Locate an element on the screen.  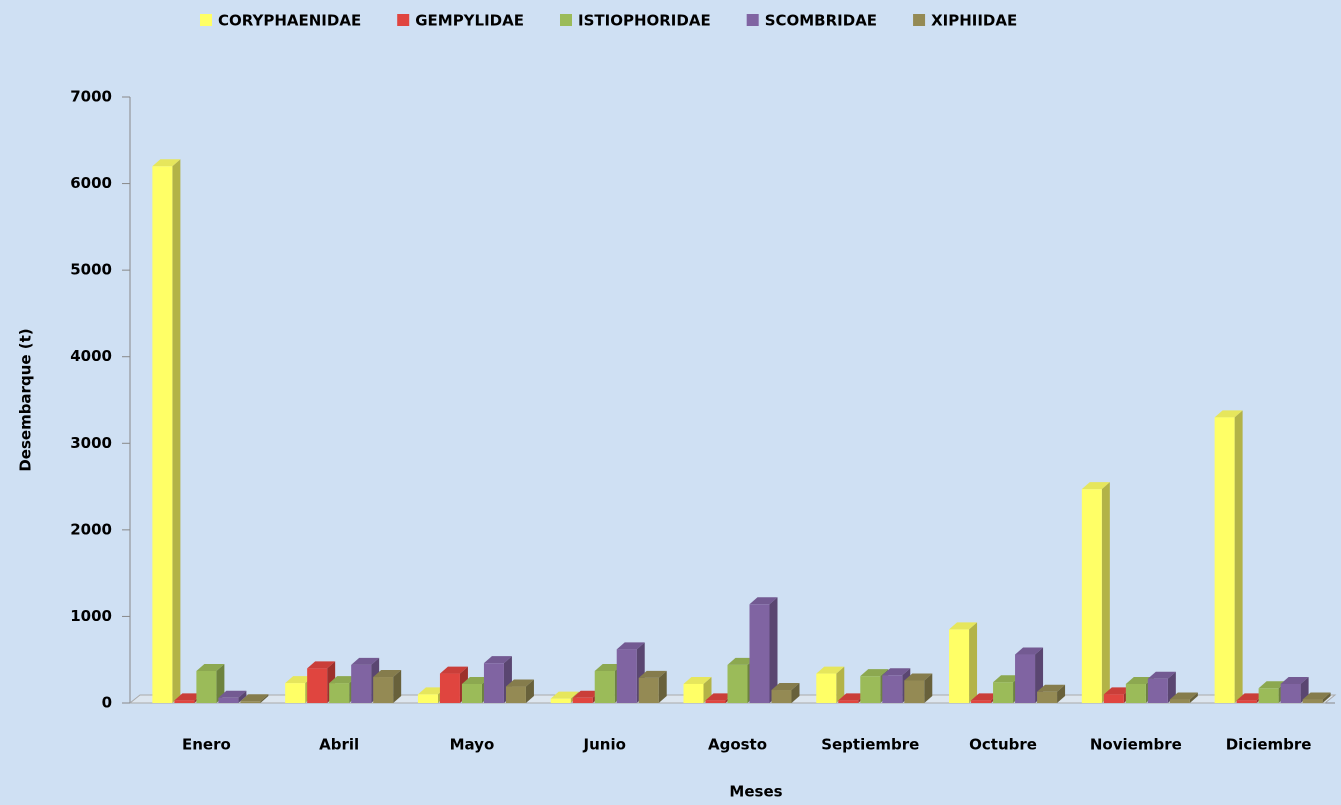
y-tick-label: 7000 is located at coordinates (91, 97).